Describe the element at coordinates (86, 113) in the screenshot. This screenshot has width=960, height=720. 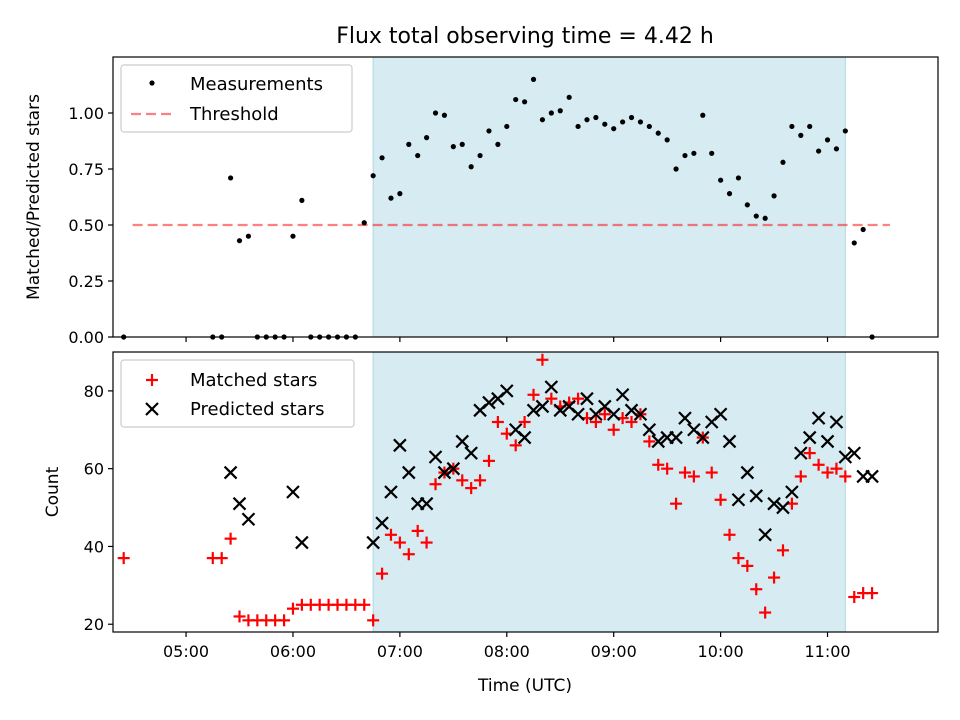
I see `top-y-tick-label: 1.00` at that location.